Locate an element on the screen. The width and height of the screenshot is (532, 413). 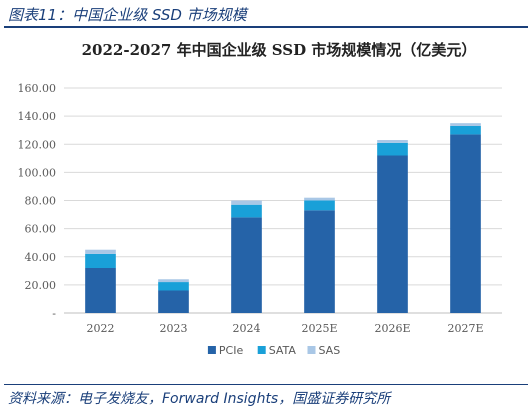
legend-swatch-sata is located at coordinates (261, 350).